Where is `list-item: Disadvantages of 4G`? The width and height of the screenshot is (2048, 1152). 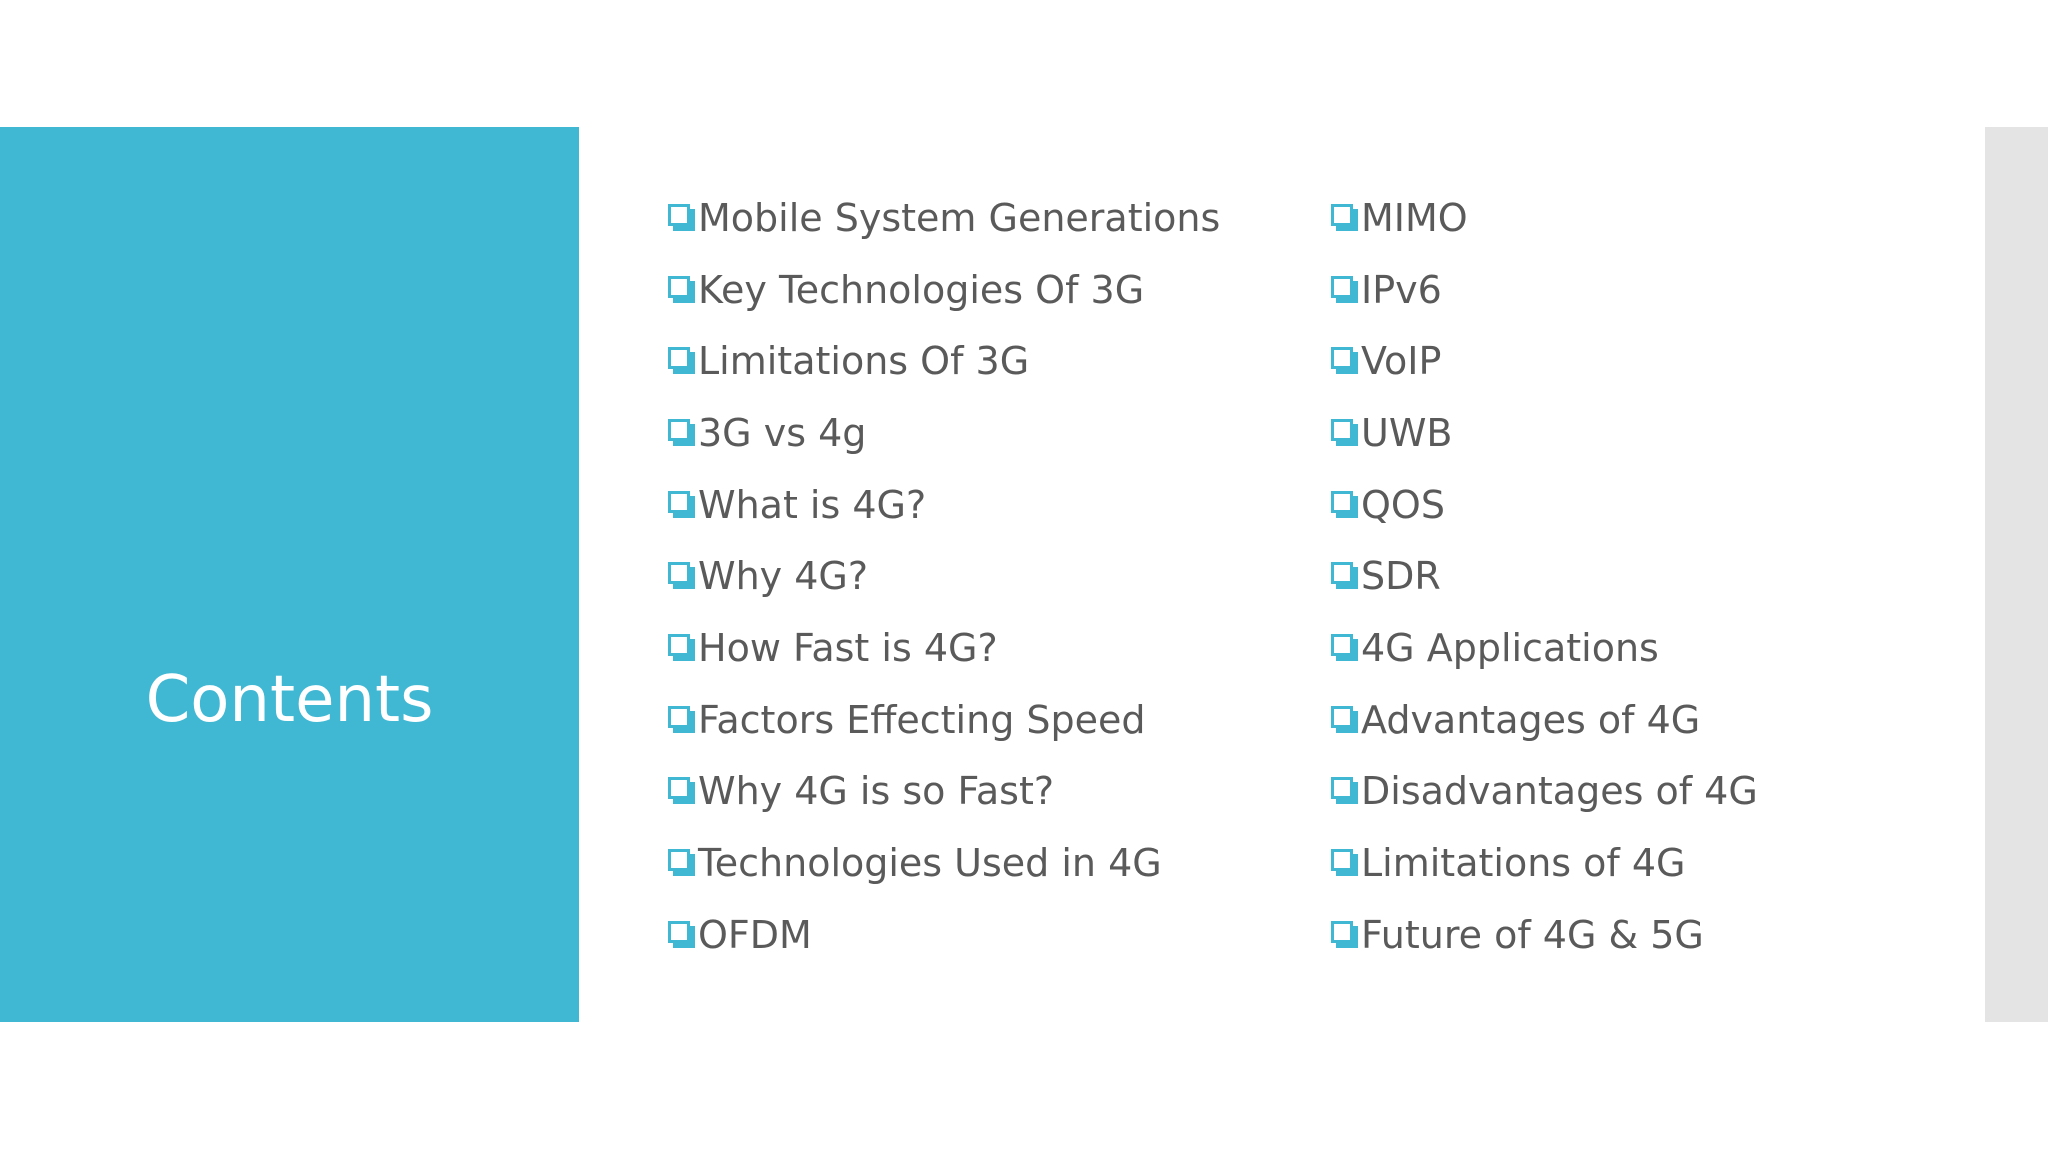
list-item: Disadvantages of 4G is located at coordinates (1651, 790).